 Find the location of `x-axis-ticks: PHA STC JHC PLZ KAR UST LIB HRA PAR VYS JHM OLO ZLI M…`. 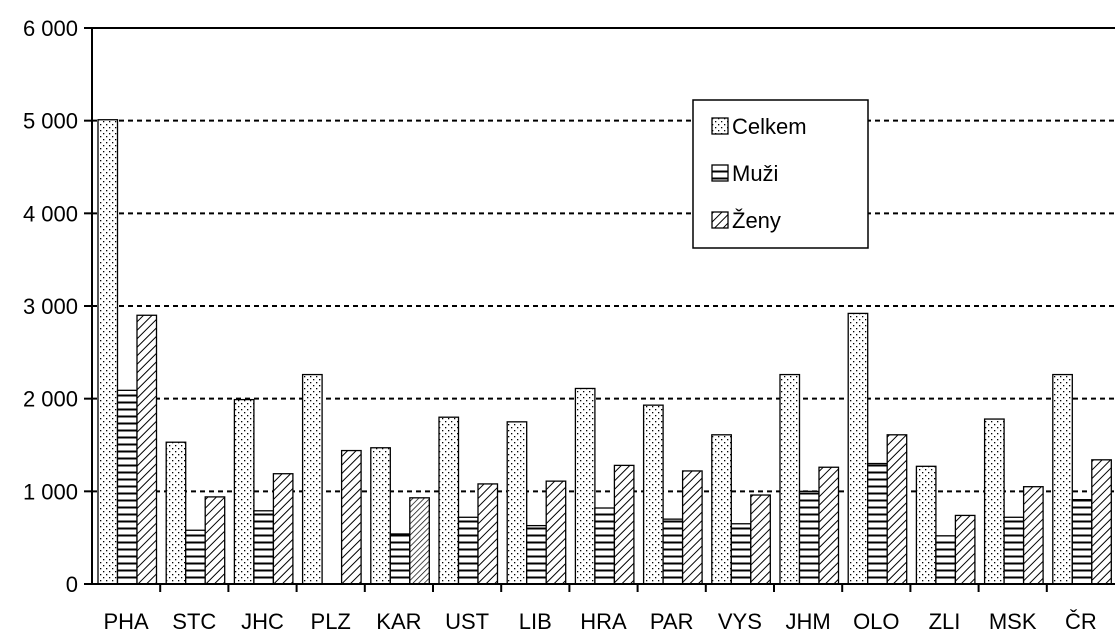

x-axis-ticks: PHA STC JHC PLZ KAR UST LIB HRA PAR VYS JHM OLO ZLI M… is located at coordinates (600, 609).